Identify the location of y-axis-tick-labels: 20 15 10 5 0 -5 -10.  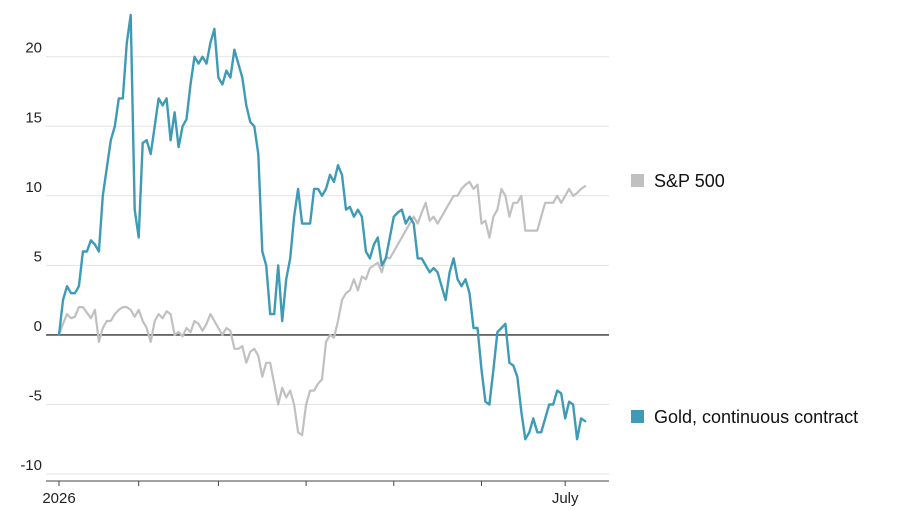
(31, 257).